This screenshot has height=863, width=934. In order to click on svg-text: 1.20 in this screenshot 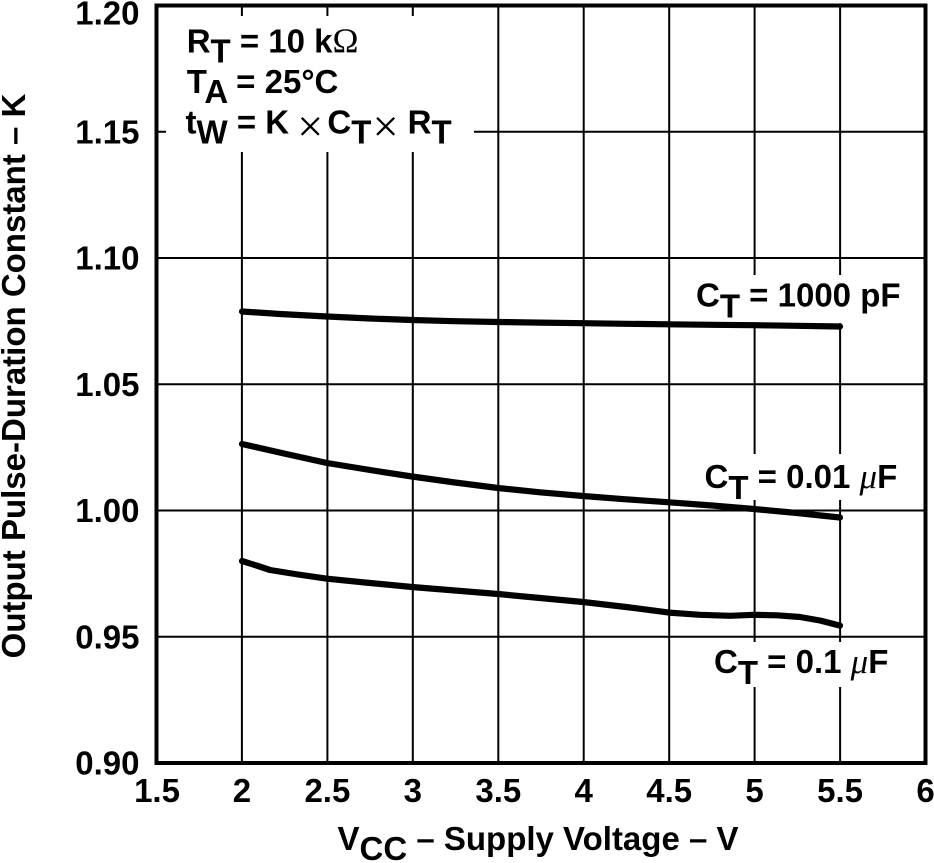, I will do `click(107, 16)`.